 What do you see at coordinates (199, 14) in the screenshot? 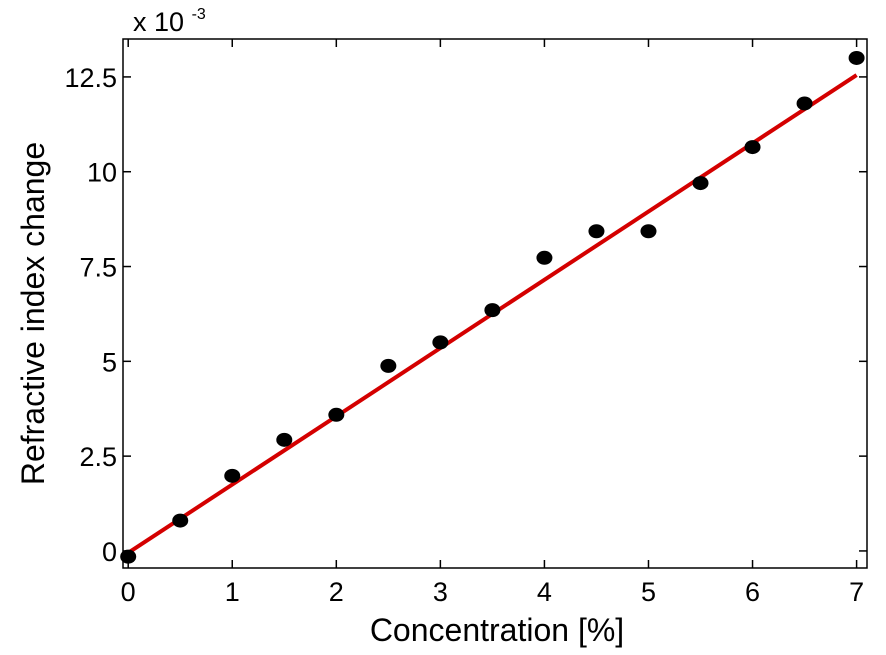
I see `y-multiplier-exponent: -3` at bounding box center [199, 14].